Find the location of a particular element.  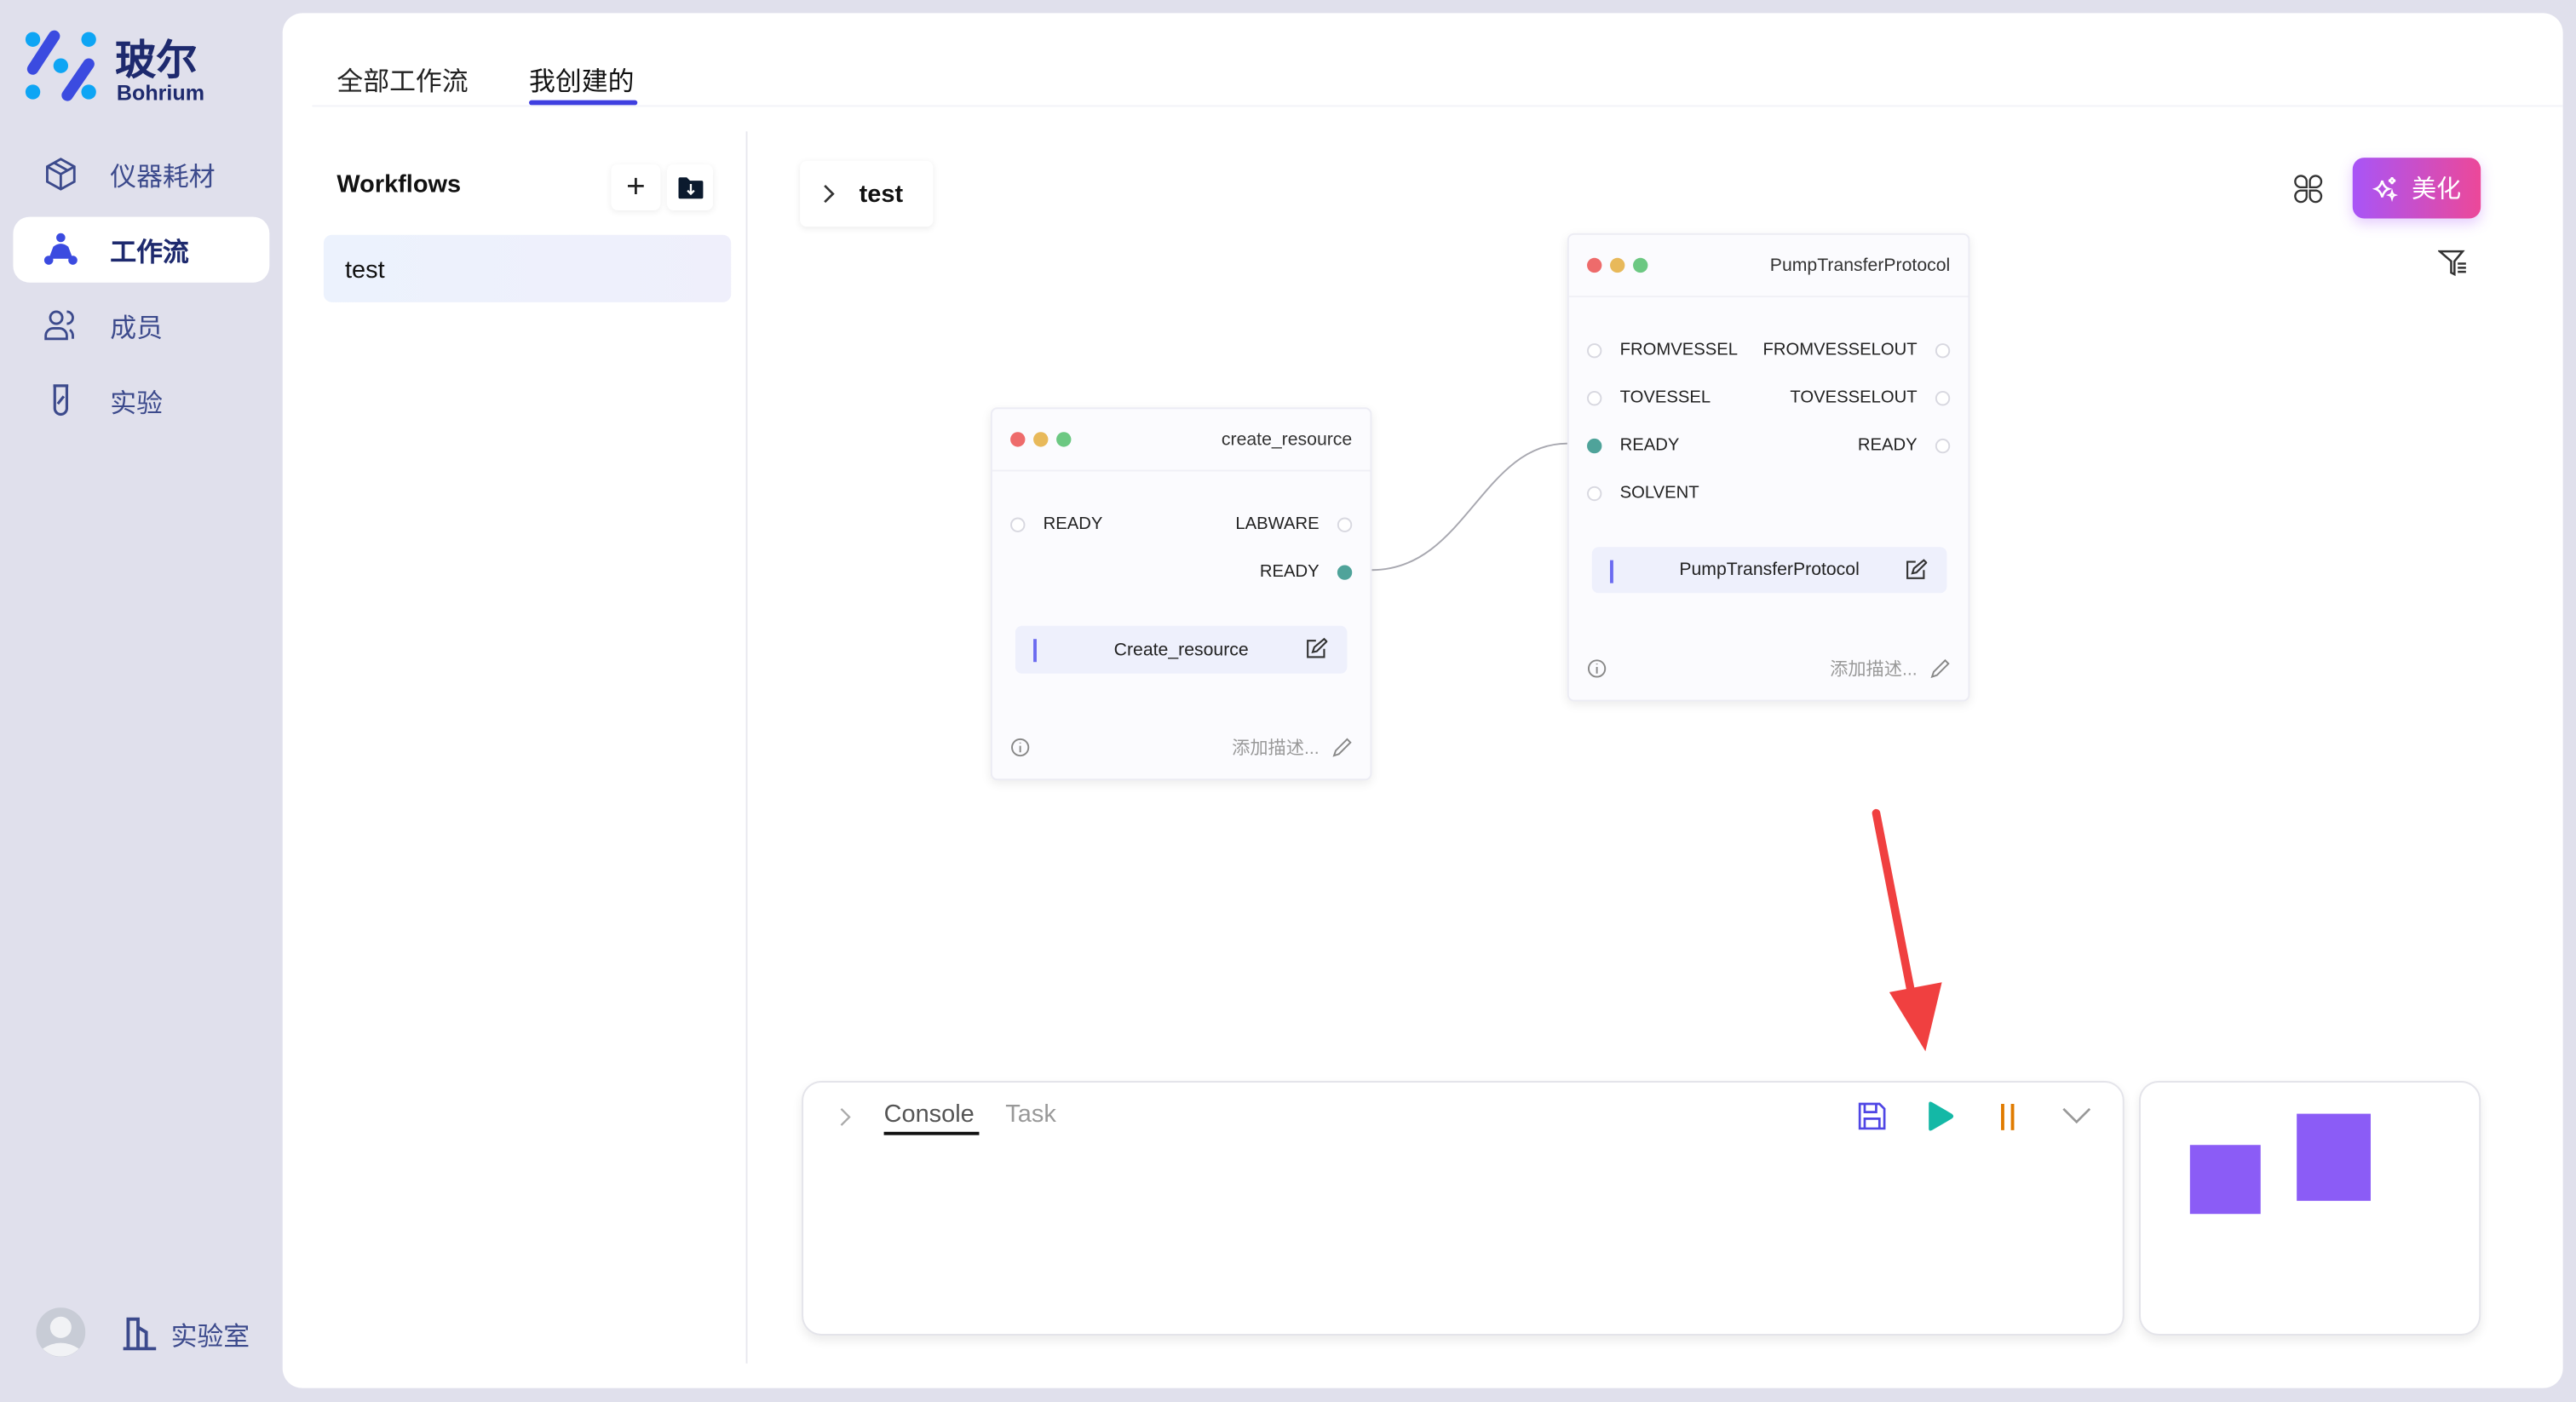

sidebar-item-members: 成员 is located at coordinates (141, 325).